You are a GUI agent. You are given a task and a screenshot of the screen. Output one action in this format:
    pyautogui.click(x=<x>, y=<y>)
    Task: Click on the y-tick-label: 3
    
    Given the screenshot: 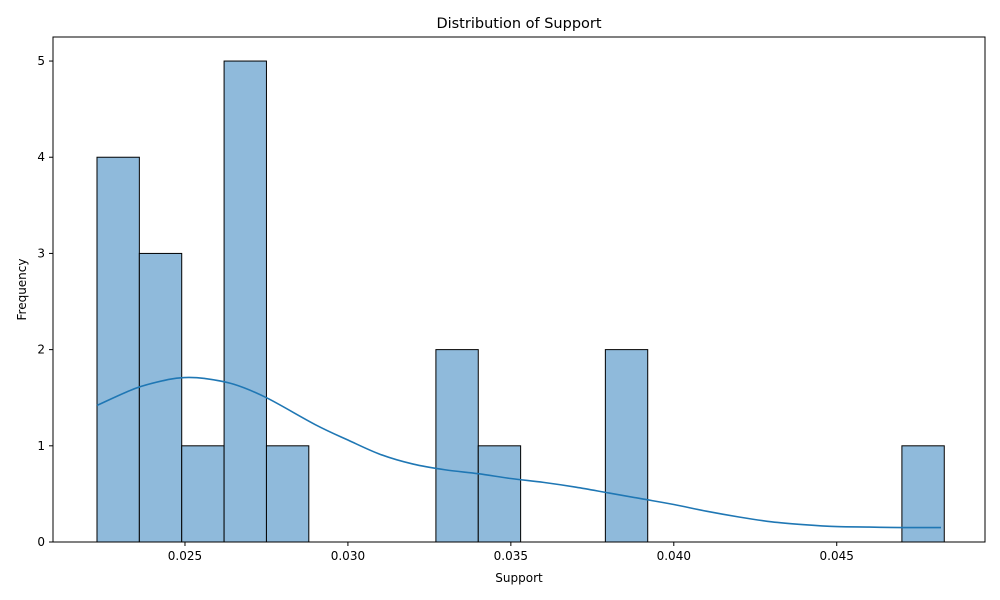 What is the action you would take?
    pyautogui.click(x=41, y=253)
    